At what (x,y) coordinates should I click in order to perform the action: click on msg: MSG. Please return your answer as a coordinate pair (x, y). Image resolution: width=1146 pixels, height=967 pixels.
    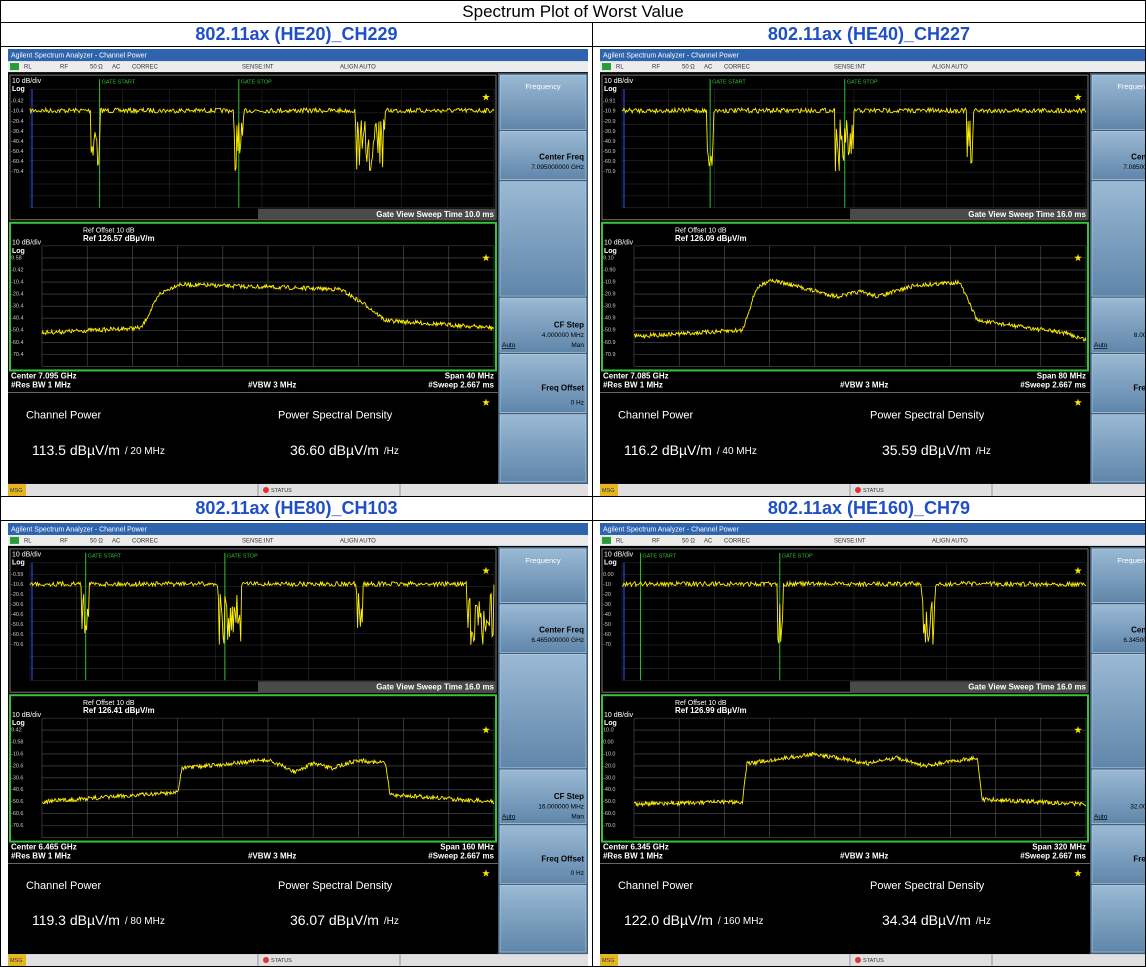
    Looking at the image, I should click on (608, 961).